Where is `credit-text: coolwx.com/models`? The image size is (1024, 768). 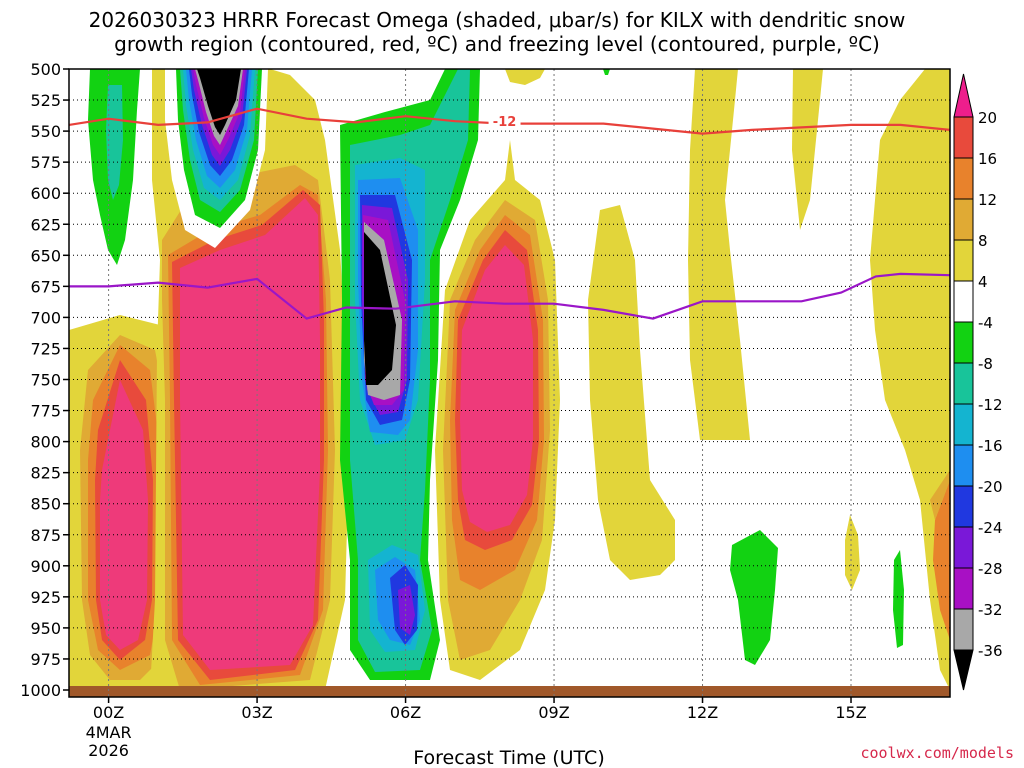 credit-text: coolwx.com/models is located at coordinates (937, 753).